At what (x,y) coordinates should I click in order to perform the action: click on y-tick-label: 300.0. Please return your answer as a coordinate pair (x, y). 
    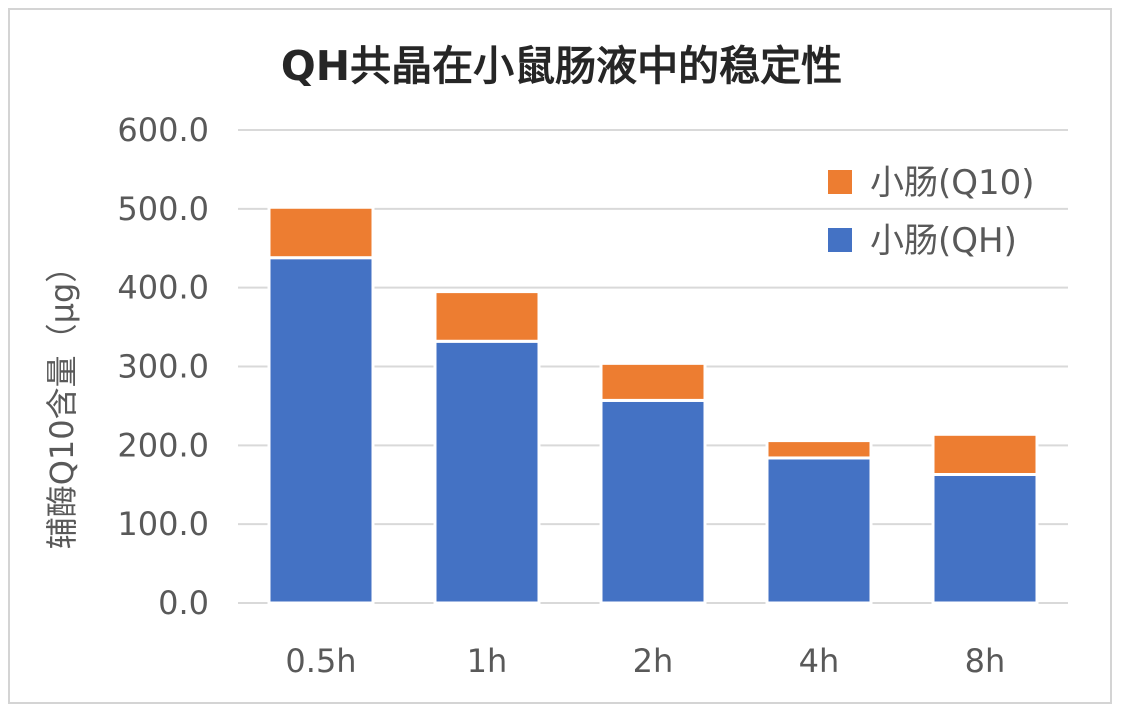
    Looking at the image, I should click on (163, 367).